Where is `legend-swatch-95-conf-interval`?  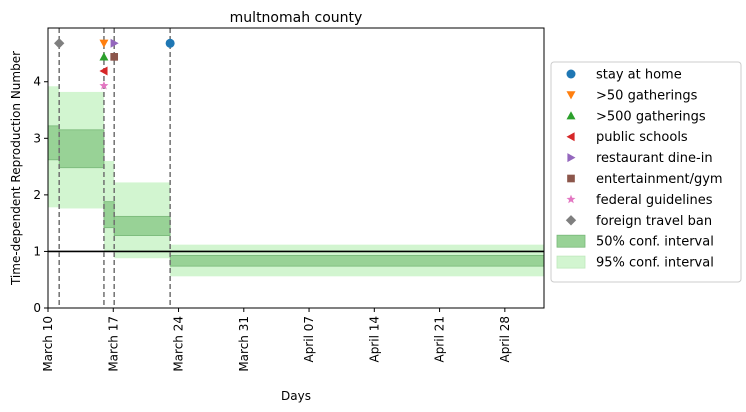 legend-swatch-95-conf-interval is located at coordinates (571, 262).